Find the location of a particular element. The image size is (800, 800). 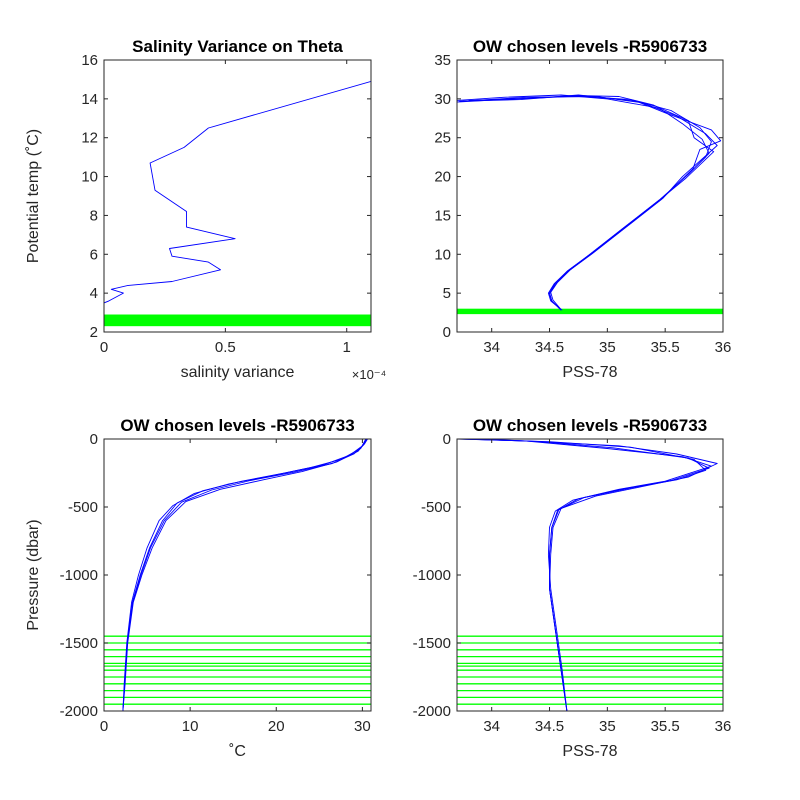

y-axis-label: Potential temp (˚C) is located at coordinates (33, 196).